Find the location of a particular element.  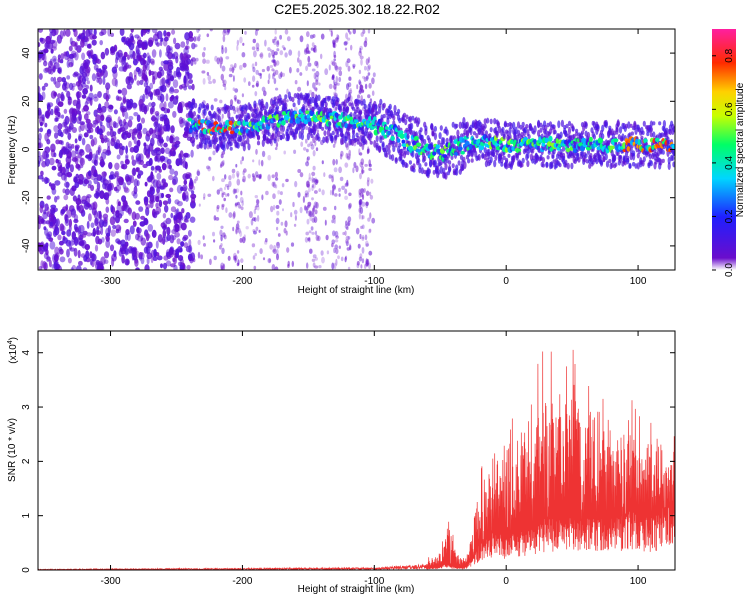

x-tick-label: -300 is located at coordinates (111, 581).